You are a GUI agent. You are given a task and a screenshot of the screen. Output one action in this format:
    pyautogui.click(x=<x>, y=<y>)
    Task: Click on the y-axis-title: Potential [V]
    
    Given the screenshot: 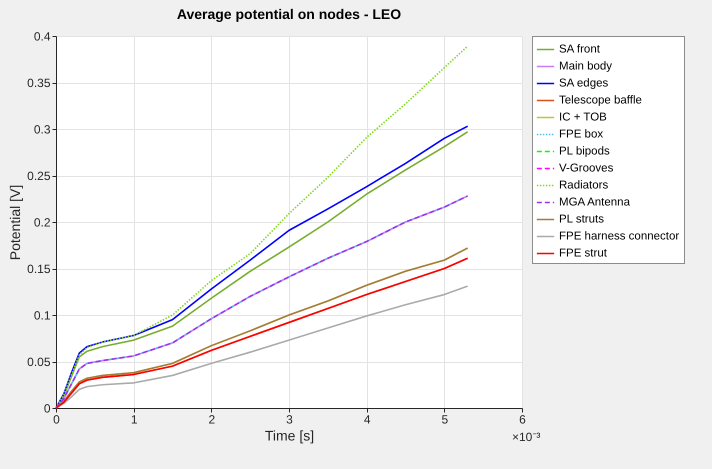 What is the action you would take?
    pyautogui.click(x=15, y=222)
    